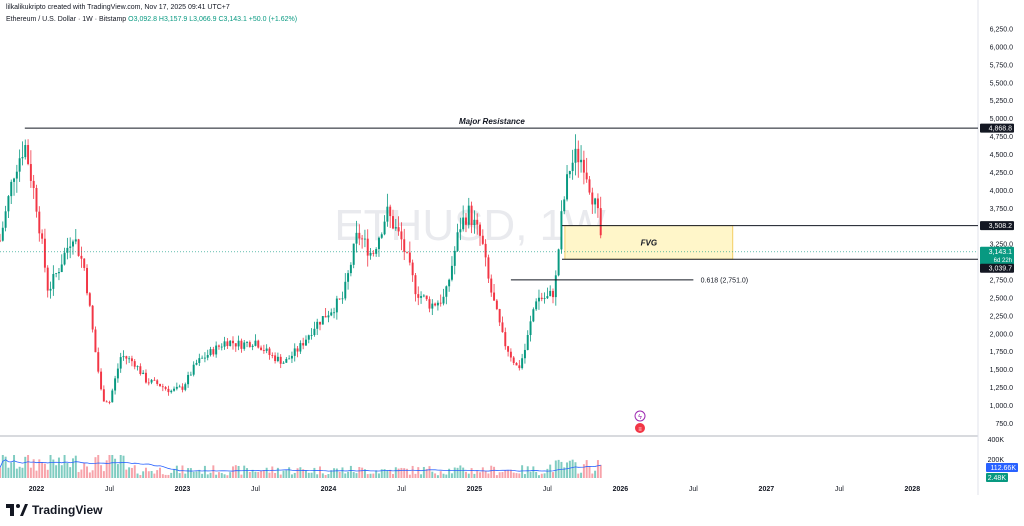 Image resolution: width=1024 pixels, height=526 pixels. Describe the element at coordinates (401, 489) in the screenshot. I see `time-tick-label: Jul` at that location.